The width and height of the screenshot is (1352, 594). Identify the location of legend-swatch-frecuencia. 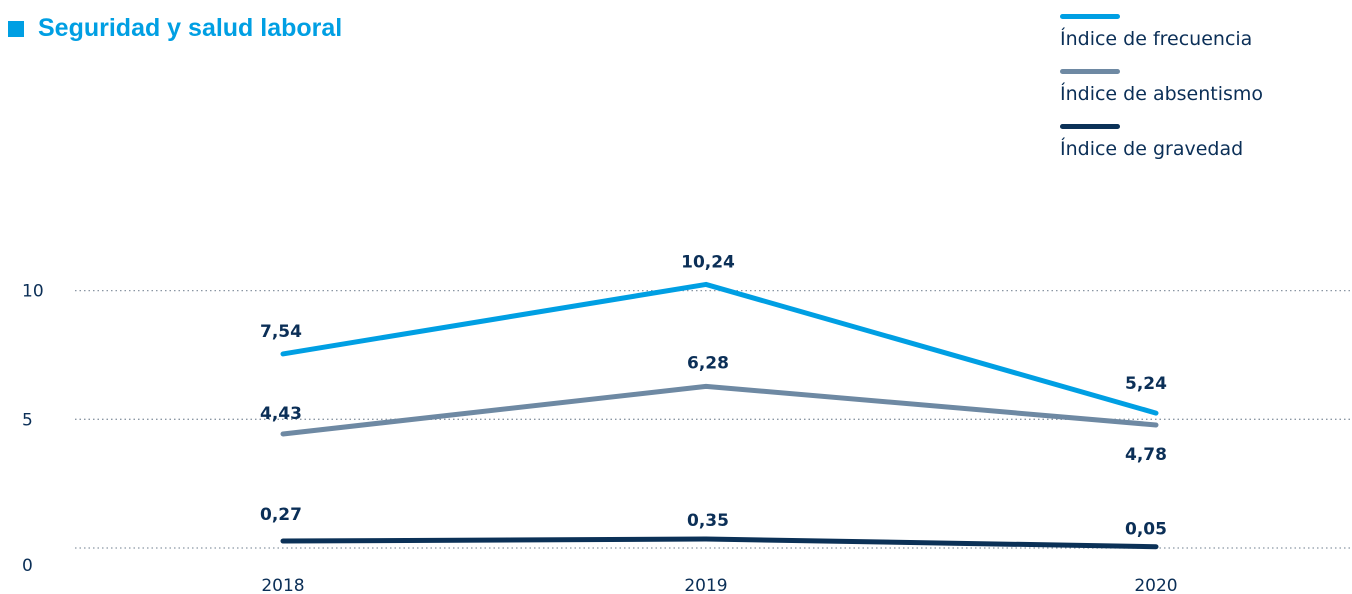
(1090, 16).